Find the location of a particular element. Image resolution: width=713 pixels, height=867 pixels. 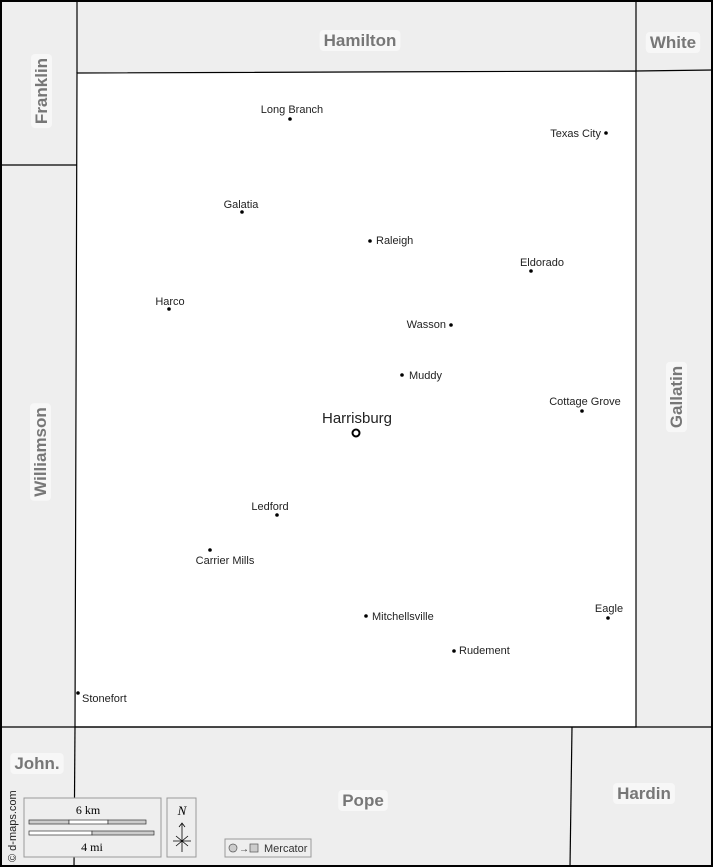

town-label: Cottage Grove is located at coordinates (585, 402).